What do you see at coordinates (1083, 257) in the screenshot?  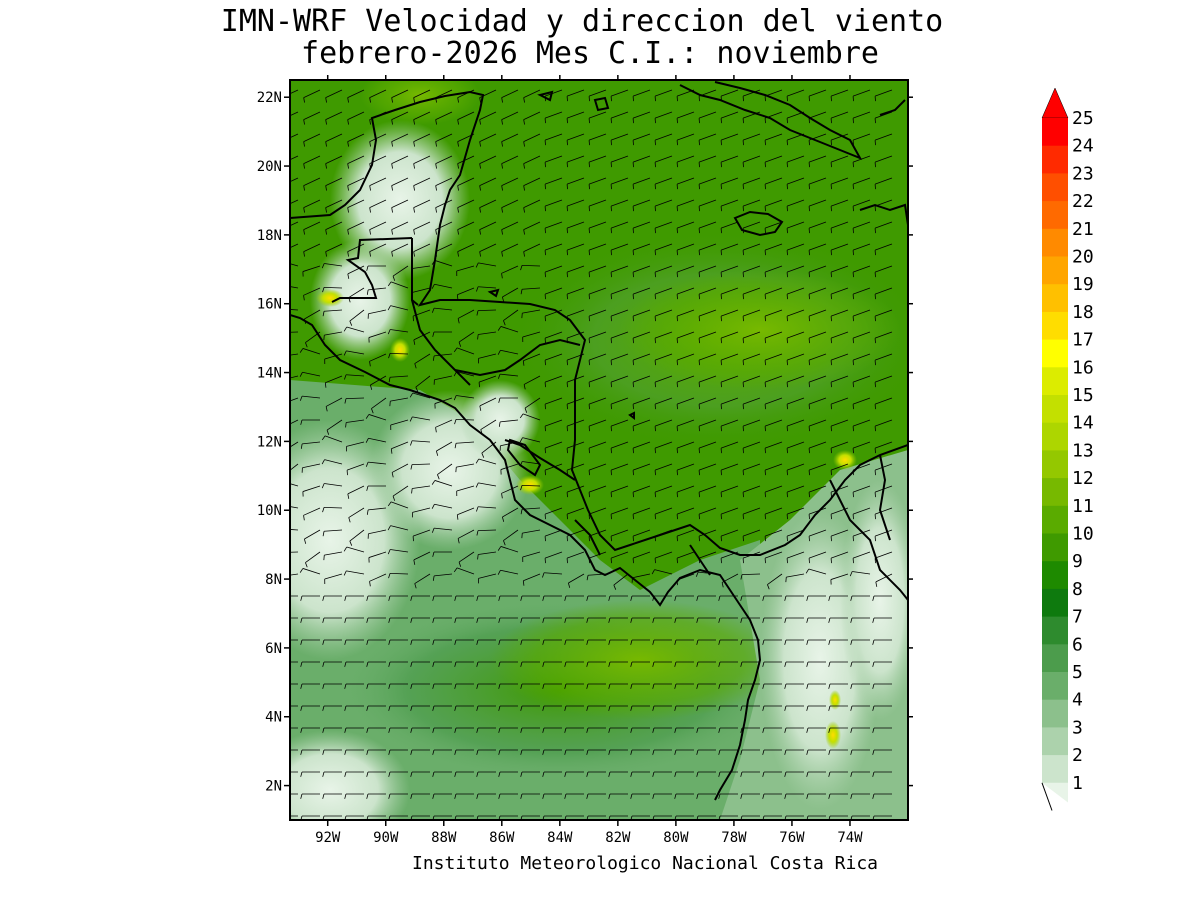 I see `colorbar-label: 20` at bounding box center [1083, 257].